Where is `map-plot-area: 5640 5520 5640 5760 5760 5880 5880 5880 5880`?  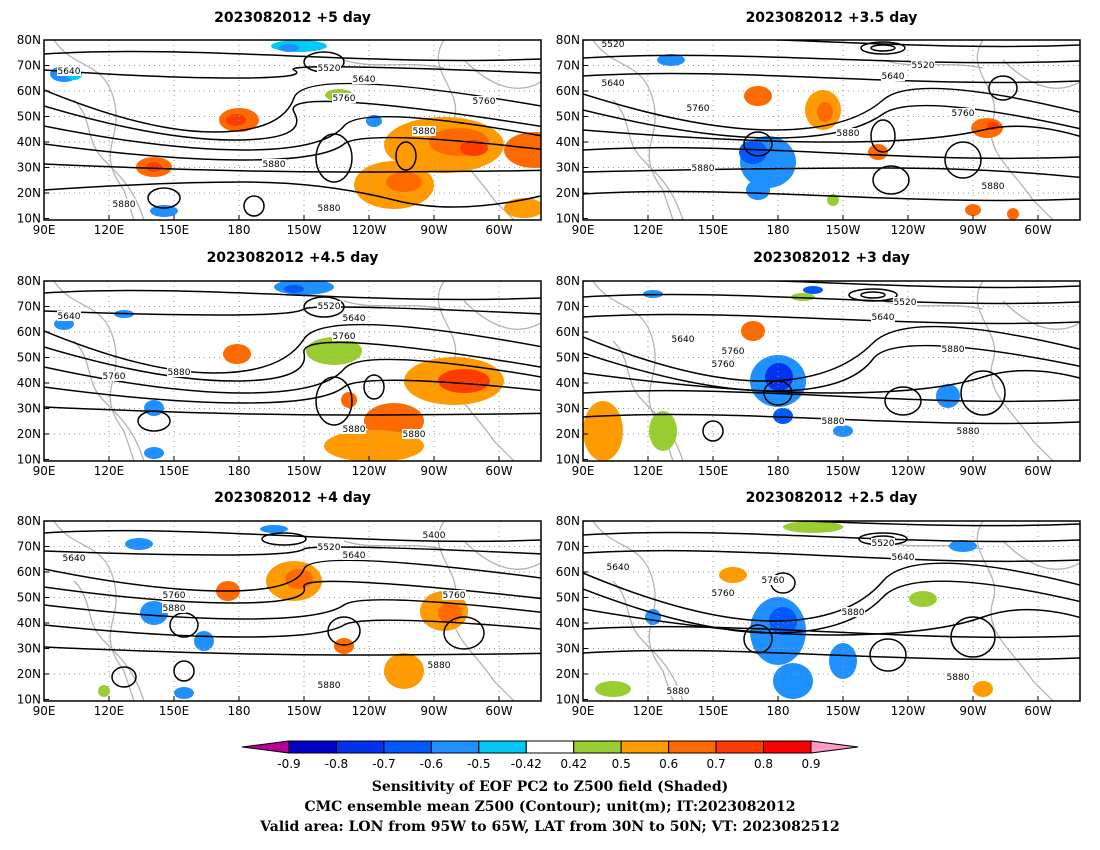
map-plot-area: 5640 5520 5640 5760 5760 5880 5880 5880 5880 is located at coordinates (304, 125).